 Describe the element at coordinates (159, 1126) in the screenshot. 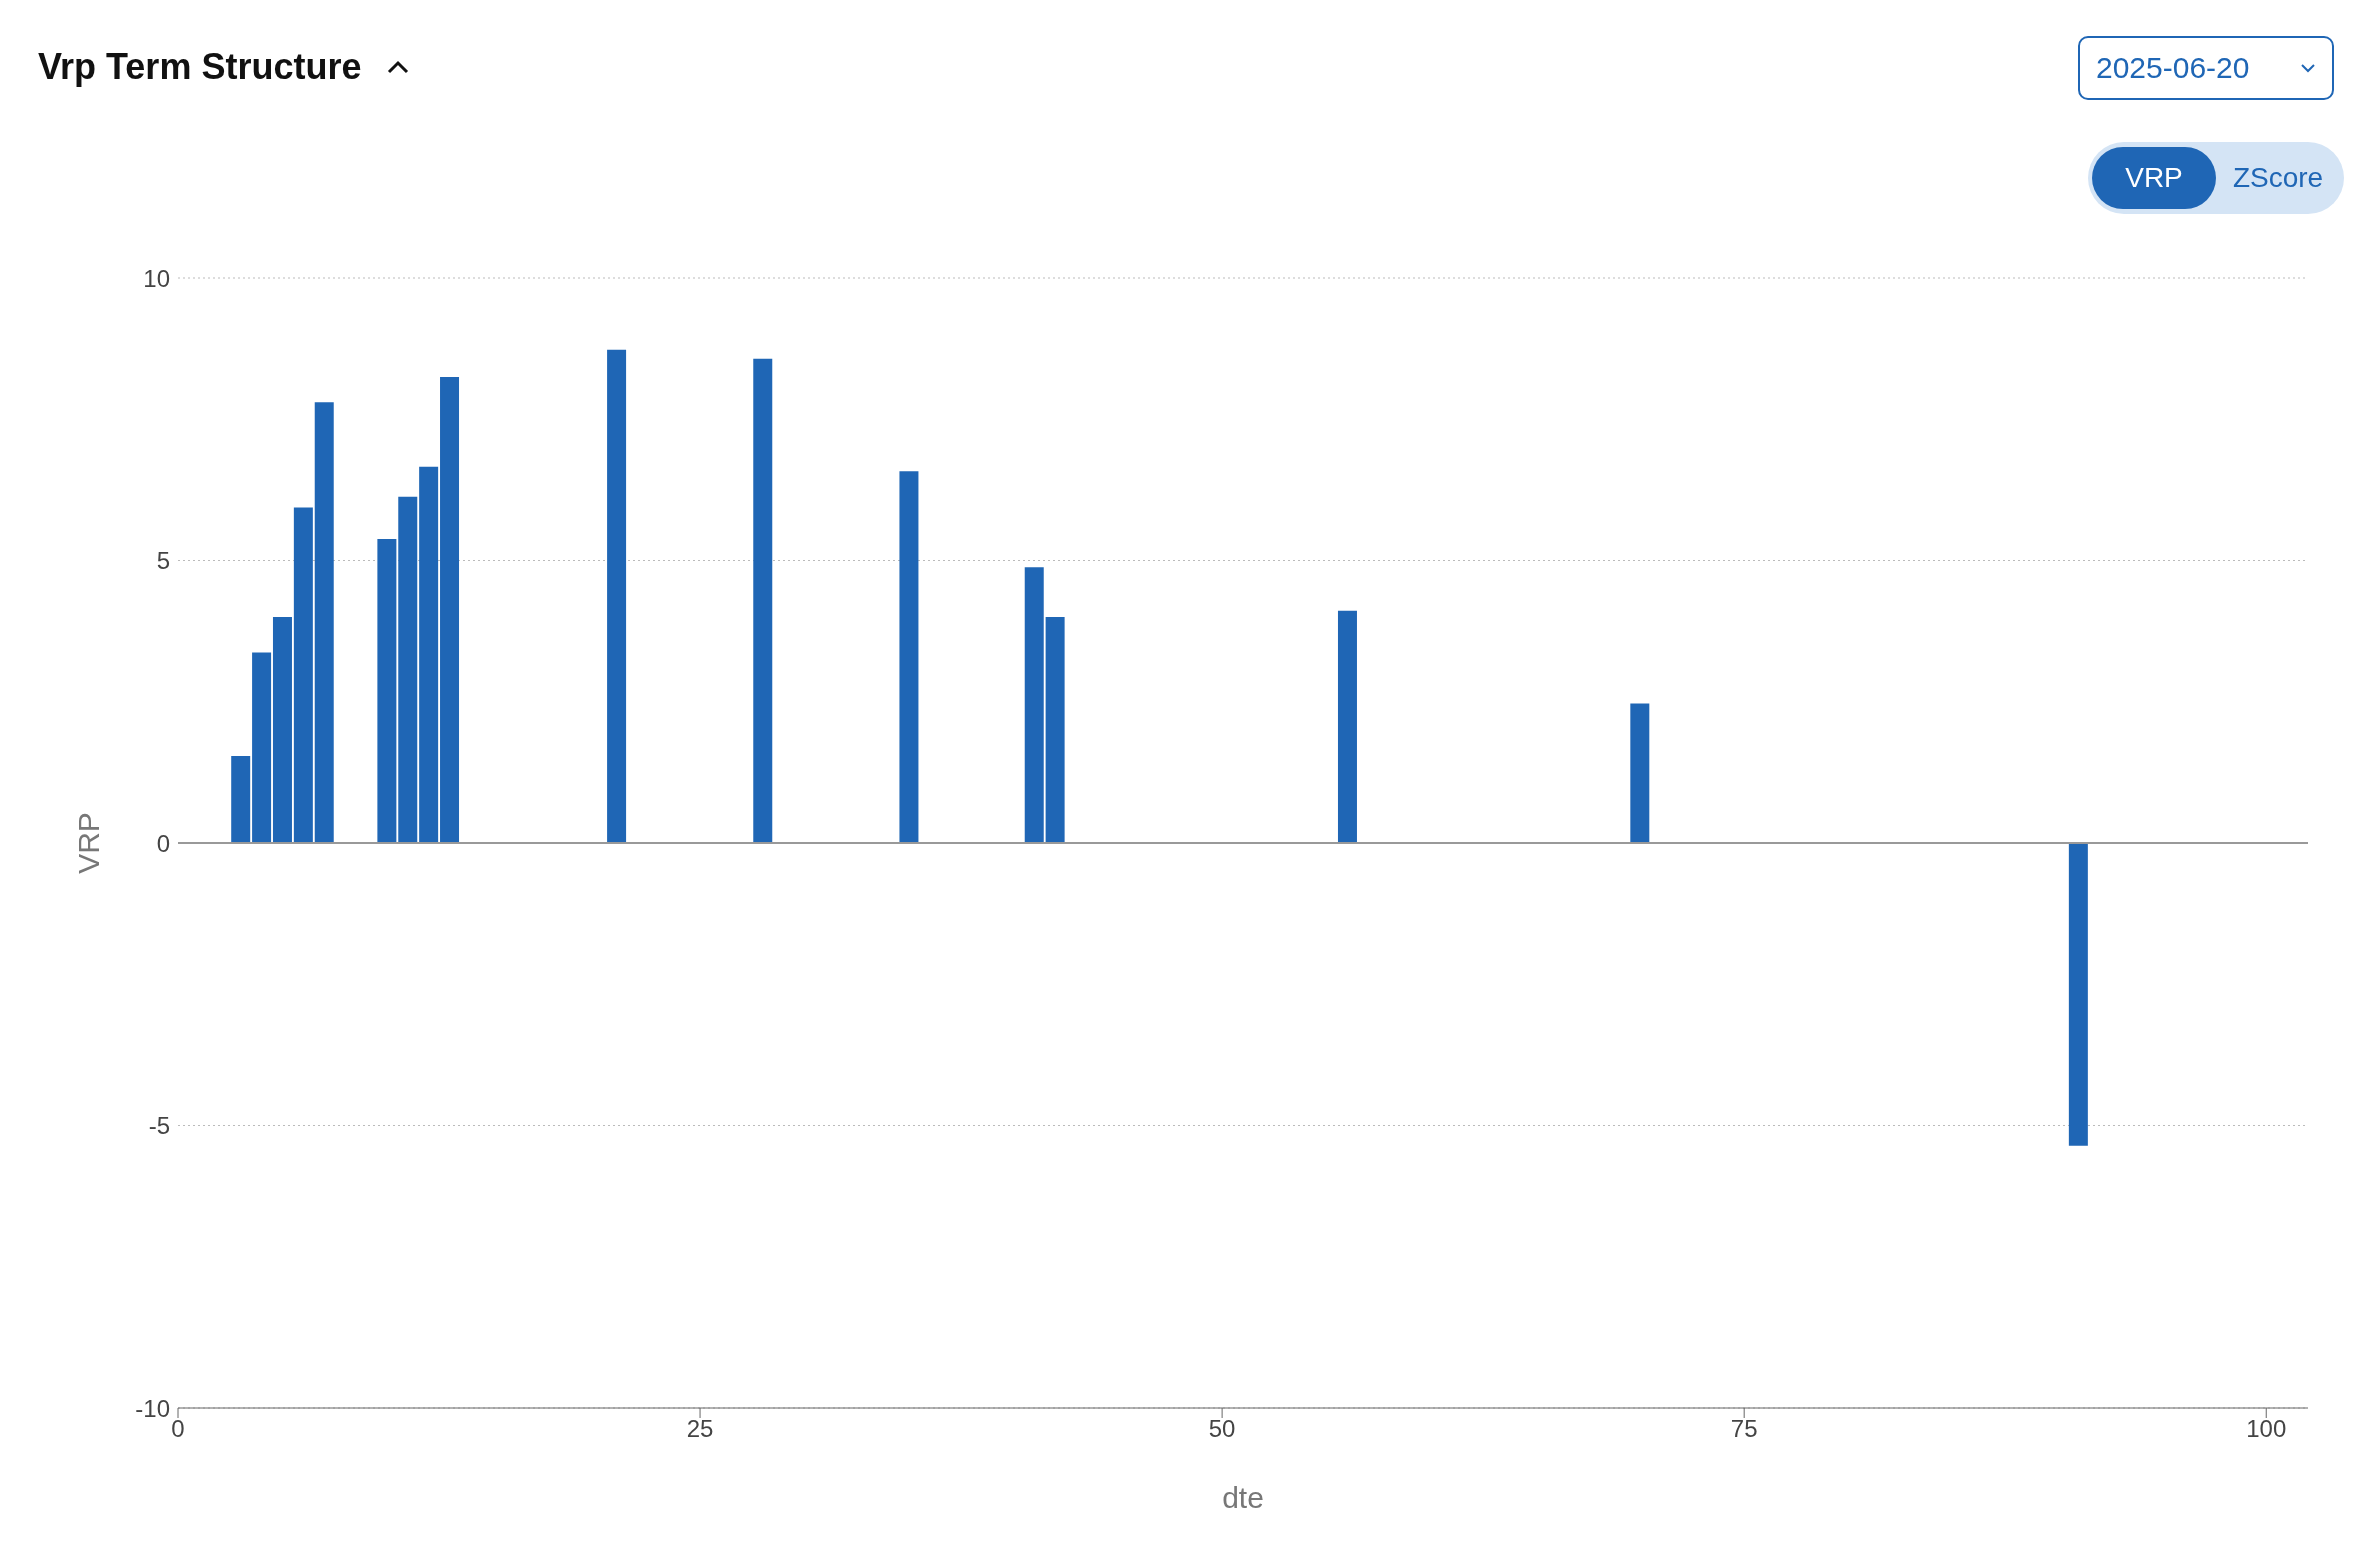

I see `y-tick-label: -5` at that location.